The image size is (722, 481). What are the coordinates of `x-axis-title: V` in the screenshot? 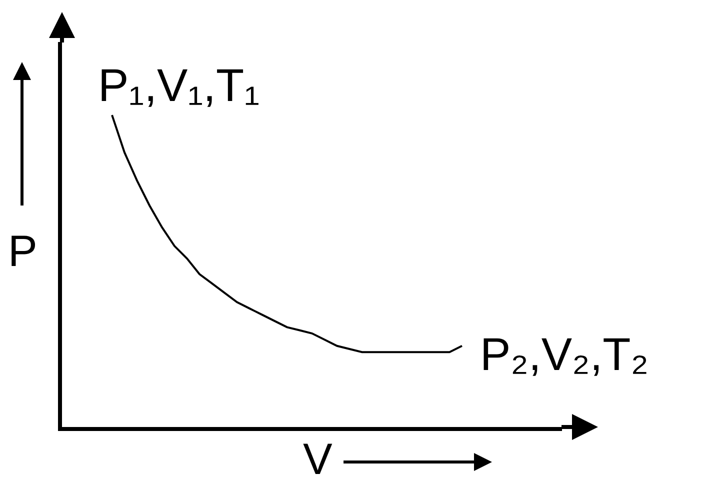 It's located at (318, 458).